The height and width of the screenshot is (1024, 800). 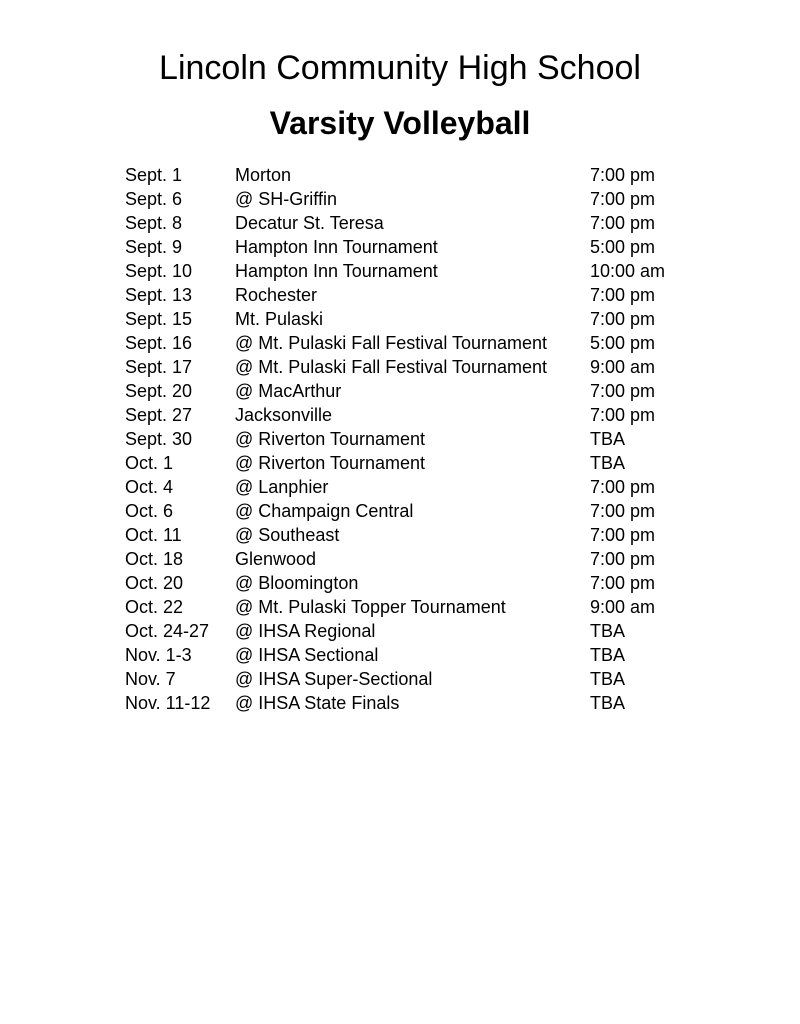 I want to click on game-opponent-cell: Morton, so click(x=263, y=175).